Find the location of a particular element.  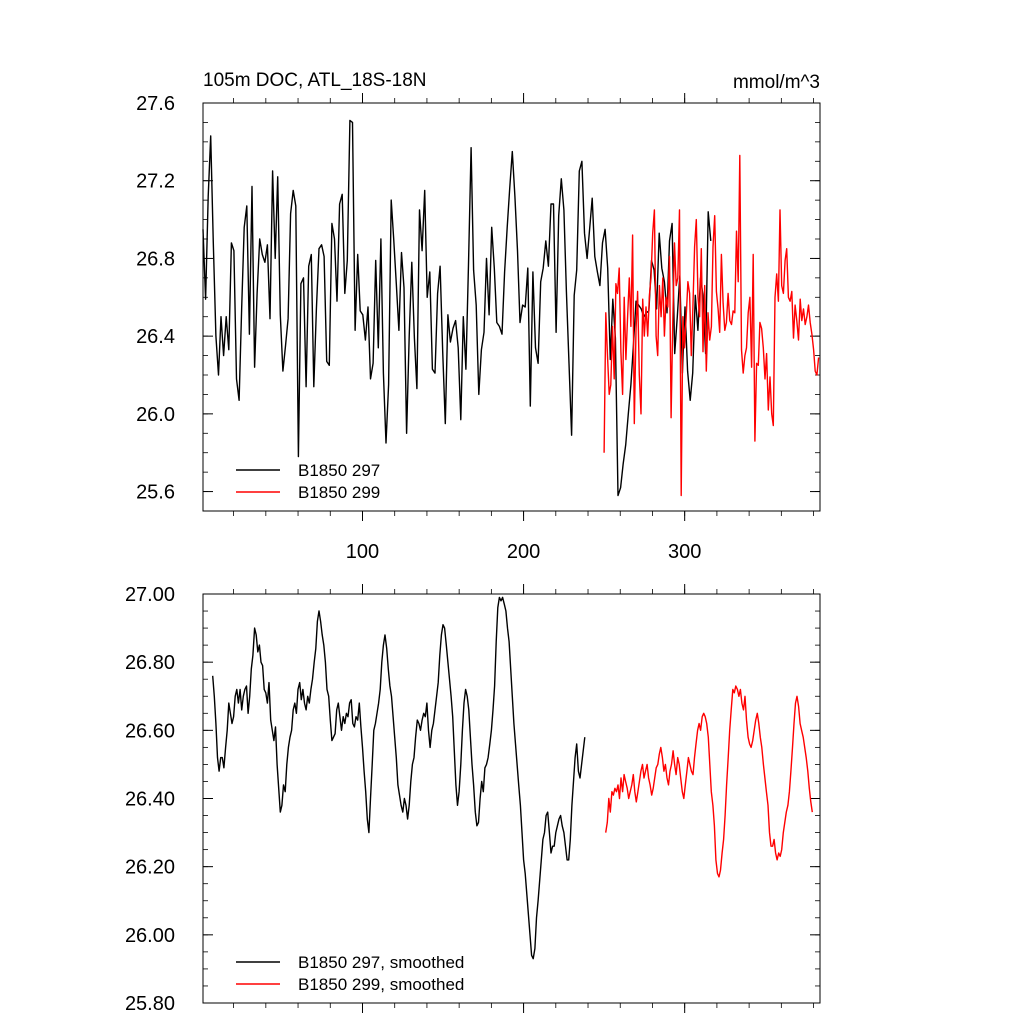

y-tick-label: 26.80 is located at coordinates (150, 663).